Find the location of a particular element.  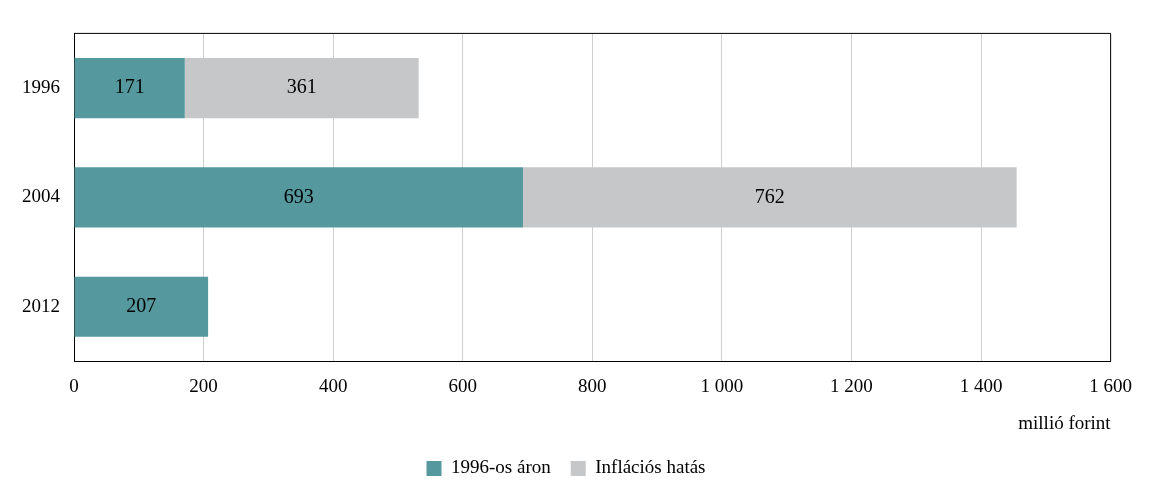

legend-label: Inflációs hatás is located at coordinates (650, 467).